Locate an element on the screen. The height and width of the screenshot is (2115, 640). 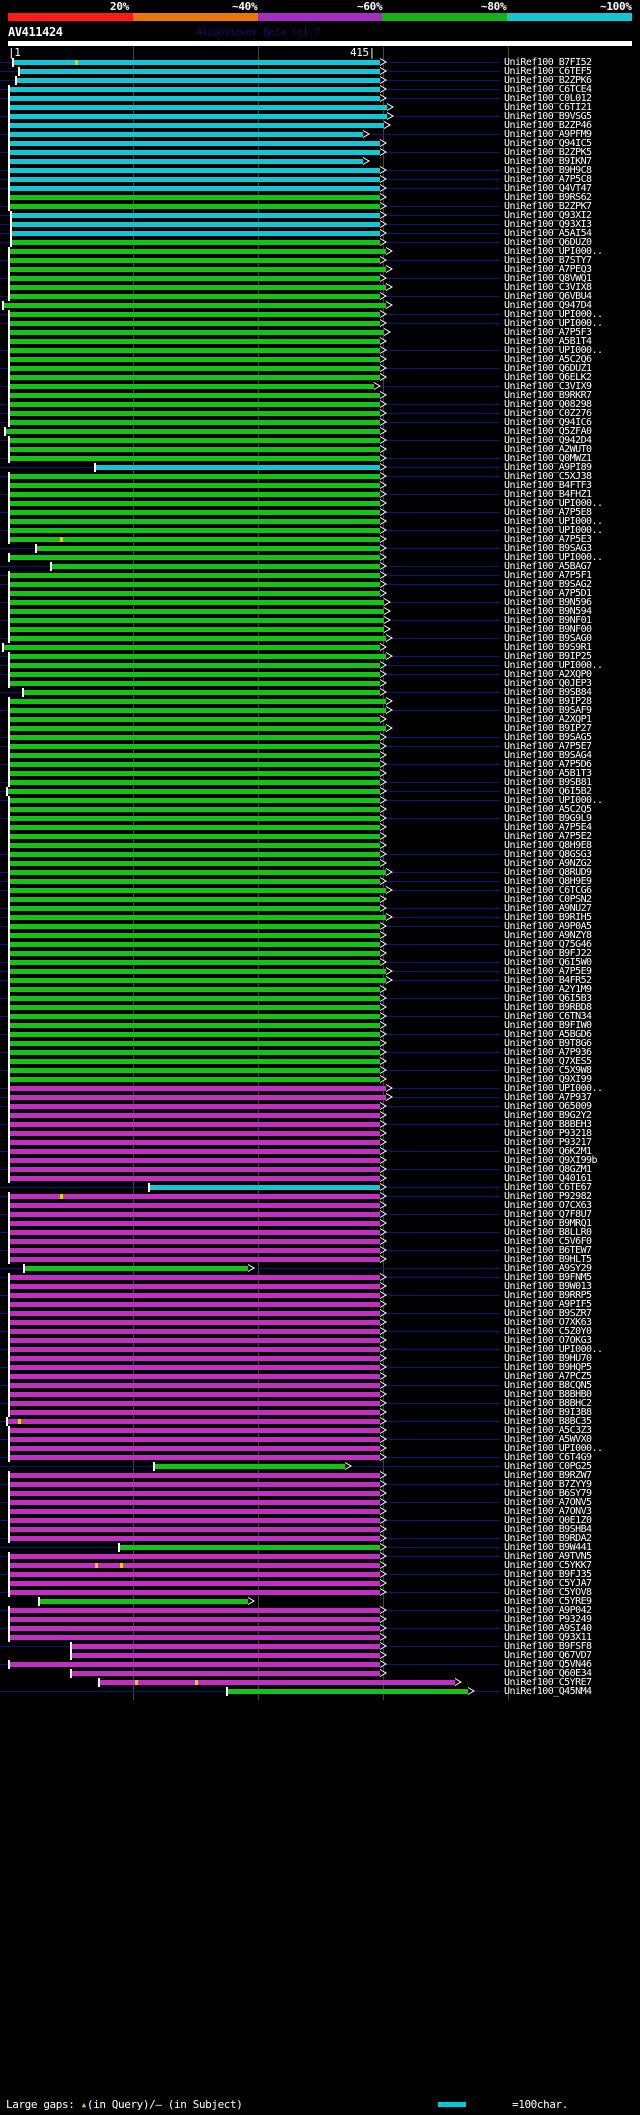
hit-row: UniRef100_B9SAG4 is located at coordinates (320, 755).